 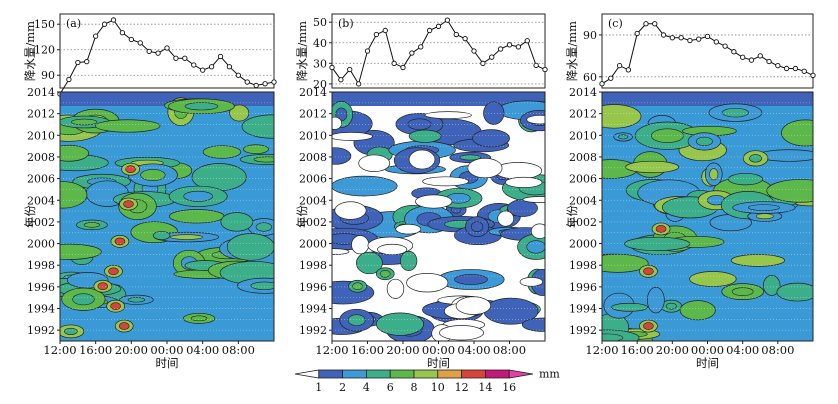 What do you see at coordinates (590, 77) in the screenshot?
I see `y-tick-label: 60` at bounding box center [590, 77].